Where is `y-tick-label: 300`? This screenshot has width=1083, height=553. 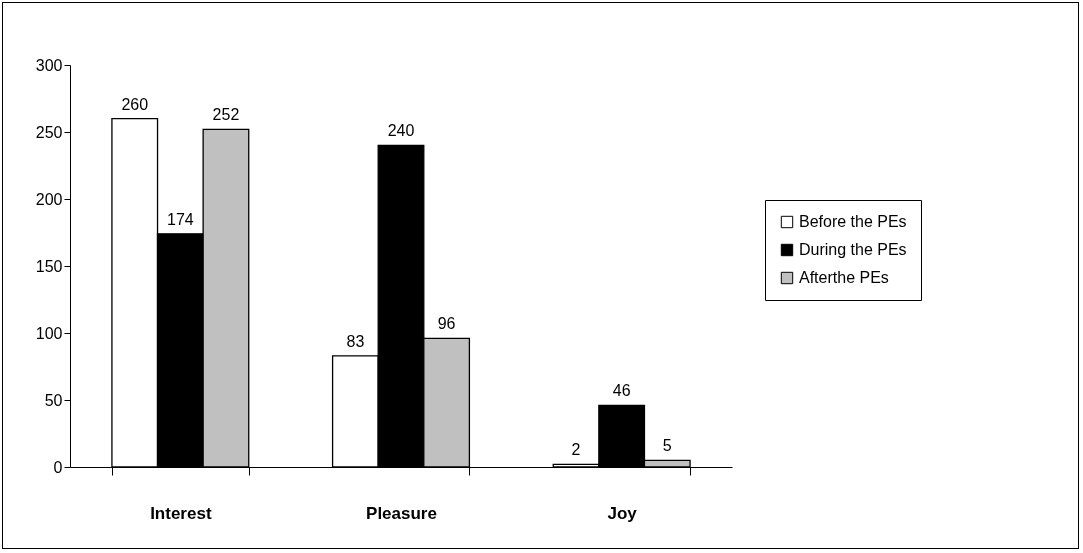
y-tick-label: 300 is located at coordinates (49, 65).